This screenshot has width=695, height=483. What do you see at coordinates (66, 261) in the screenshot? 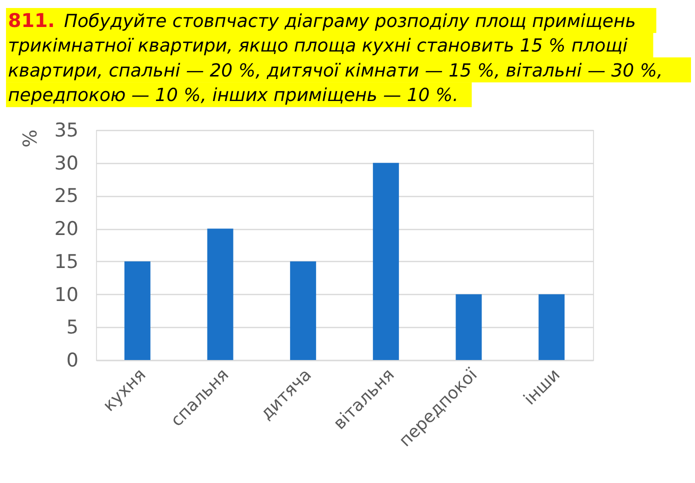
I see `y-tick-label: 15` at bounding box center [66, 261].